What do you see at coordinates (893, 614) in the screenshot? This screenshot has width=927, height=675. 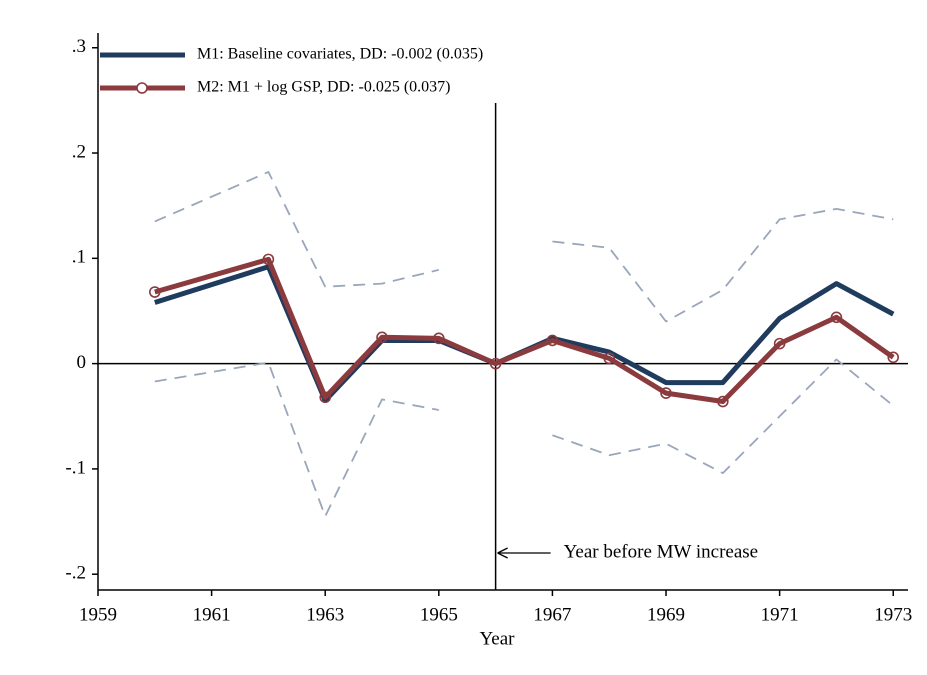 I see `x-tick-label: 1973` at bounding box center [893, 614].